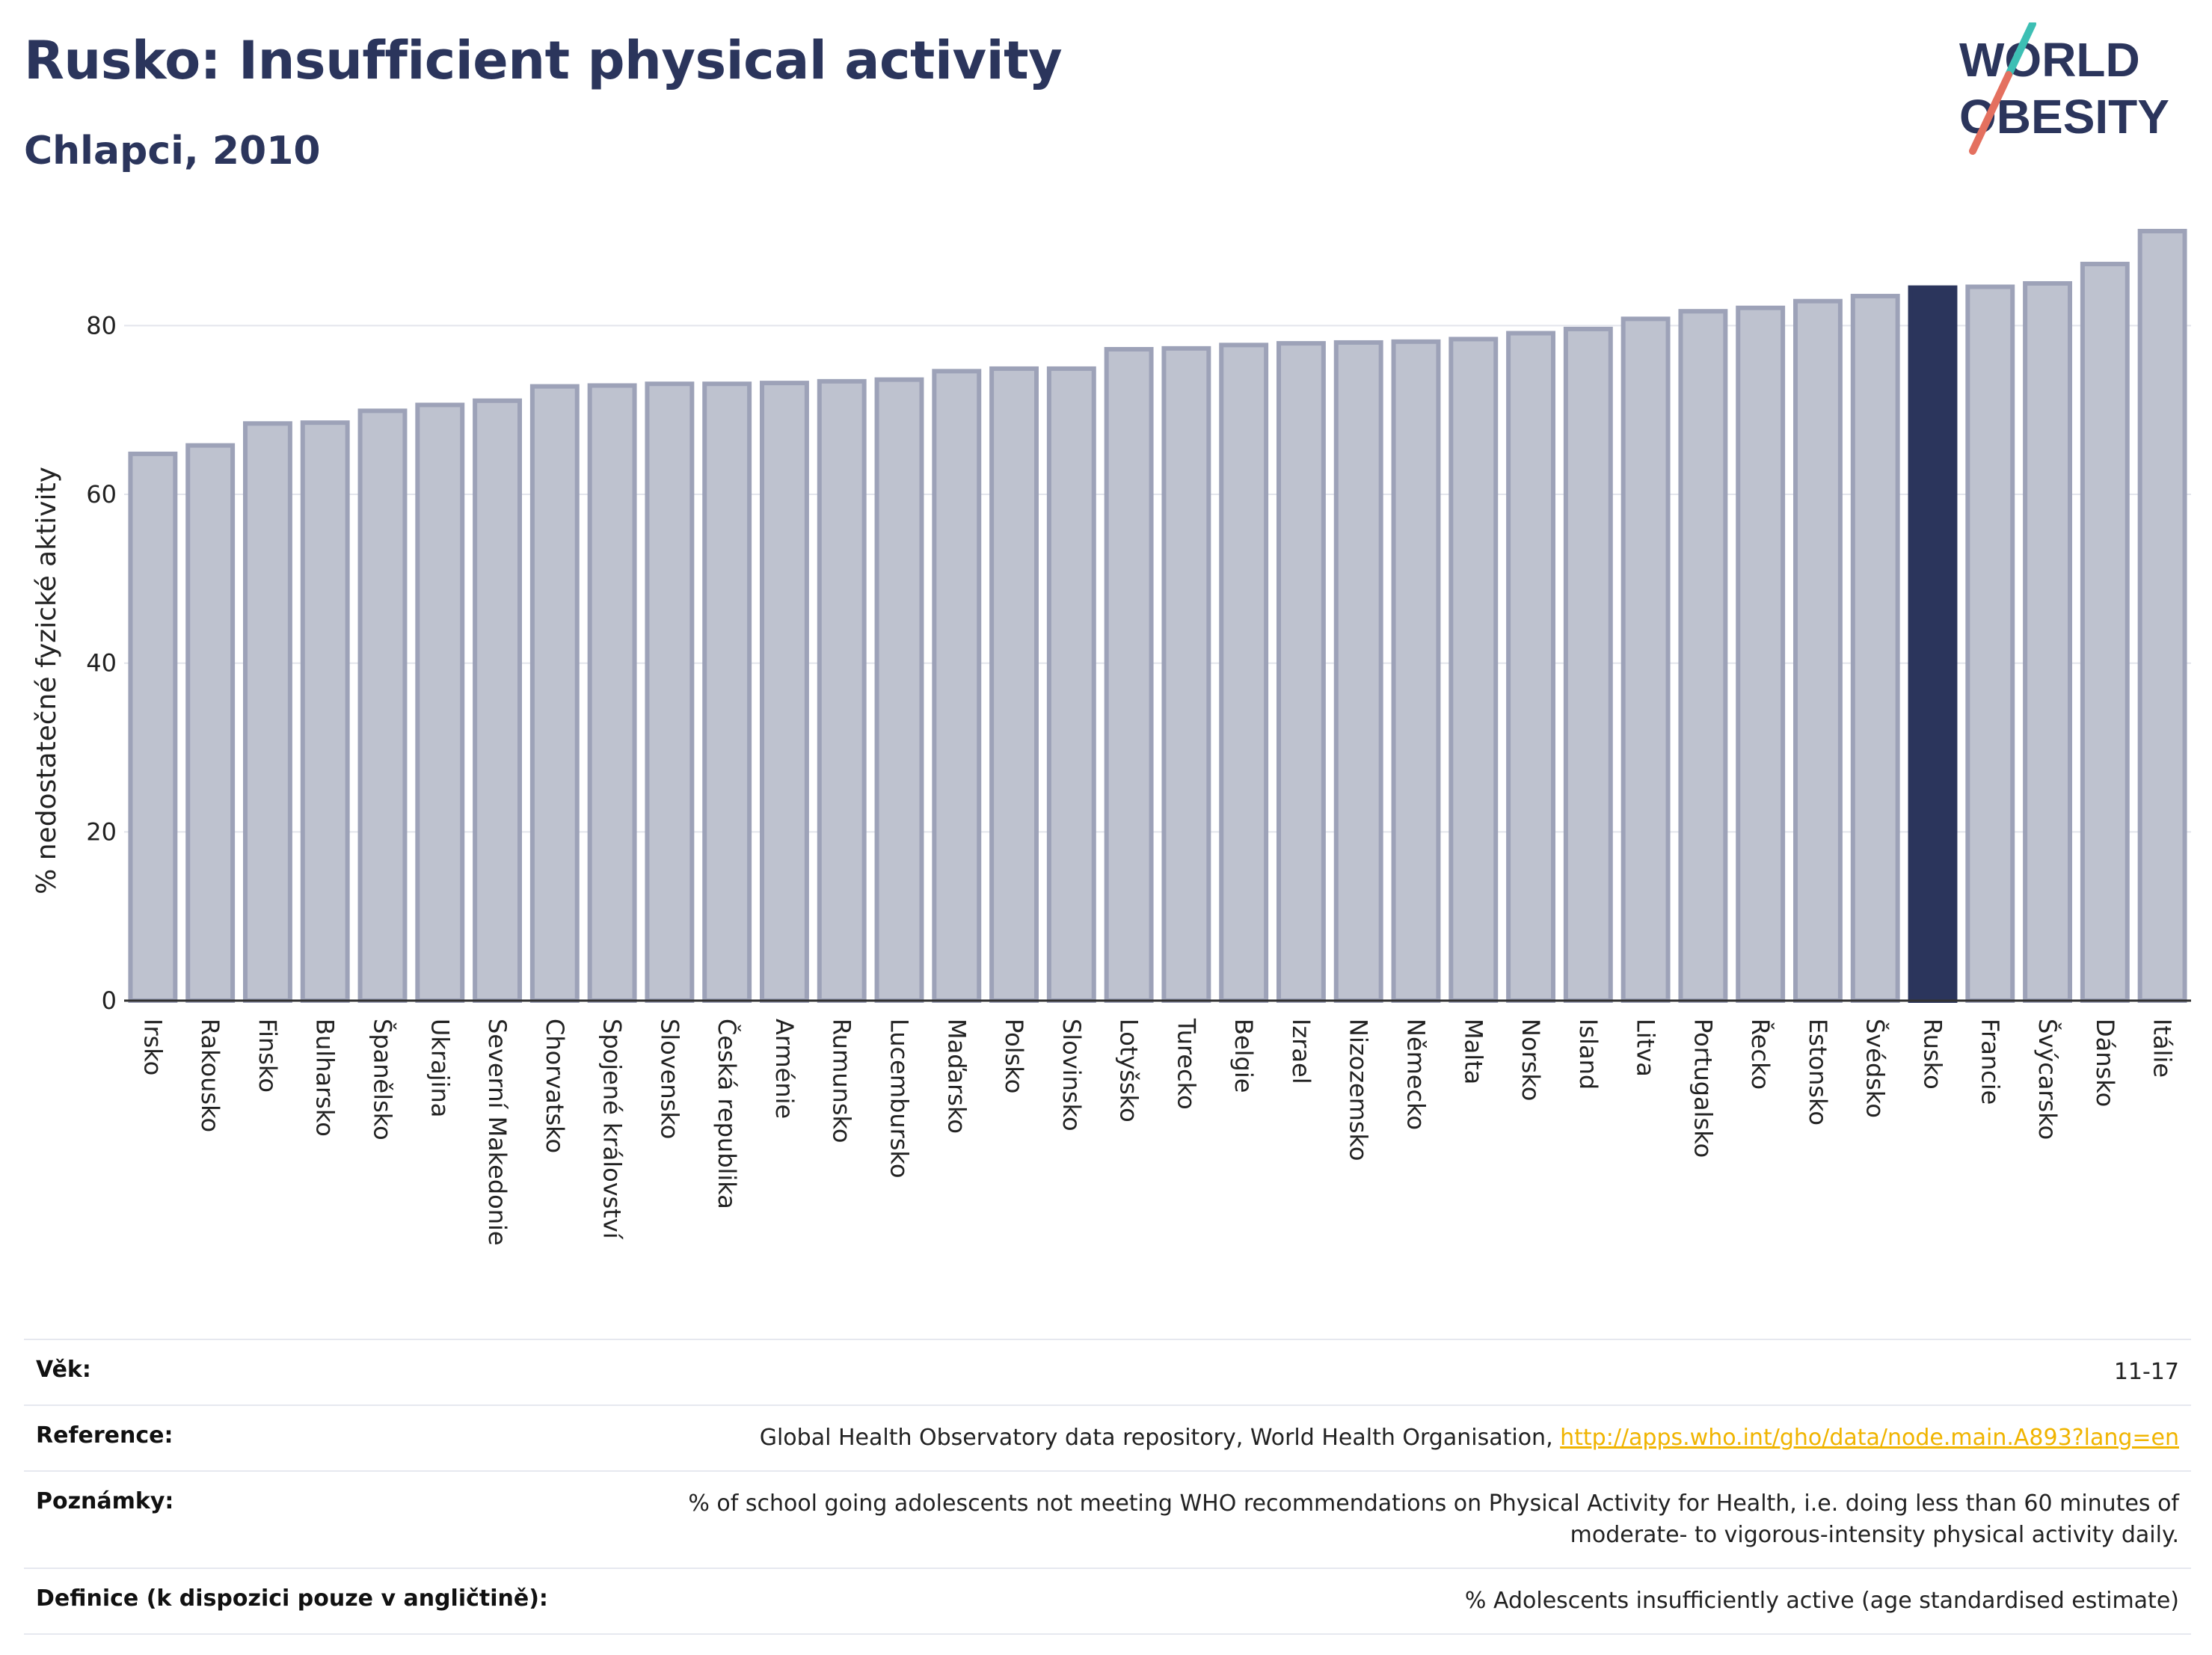 This screenshot has width=2212, height=1655. Describe the element at coordinates (1129, 1071) in the screenshot. I see `category-label: Lotyšsko` at that location.